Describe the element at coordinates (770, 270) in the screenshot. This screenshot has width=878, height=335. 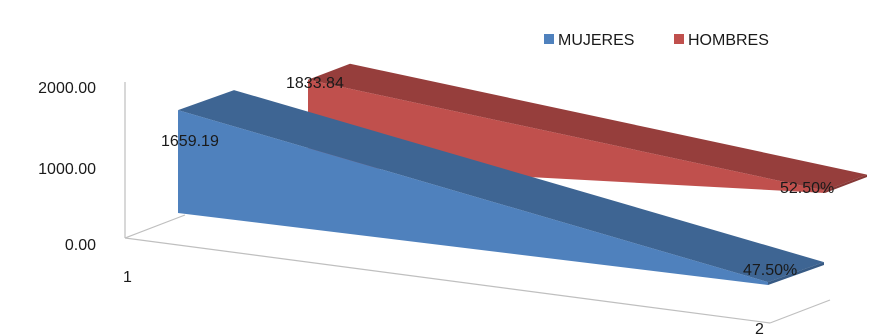
I see `mujeres-label-2: 47.50%` at that location.